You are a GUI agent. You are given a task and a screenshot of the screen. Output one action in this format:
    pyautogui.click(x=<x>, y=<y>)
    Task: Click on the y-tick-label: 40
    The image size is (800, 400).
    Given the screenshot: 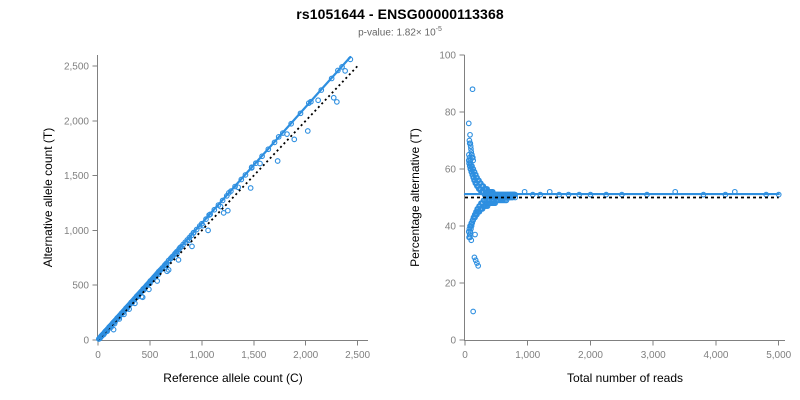 What is the action you would take?
    pyautogui.click(x=451, y=227)
    